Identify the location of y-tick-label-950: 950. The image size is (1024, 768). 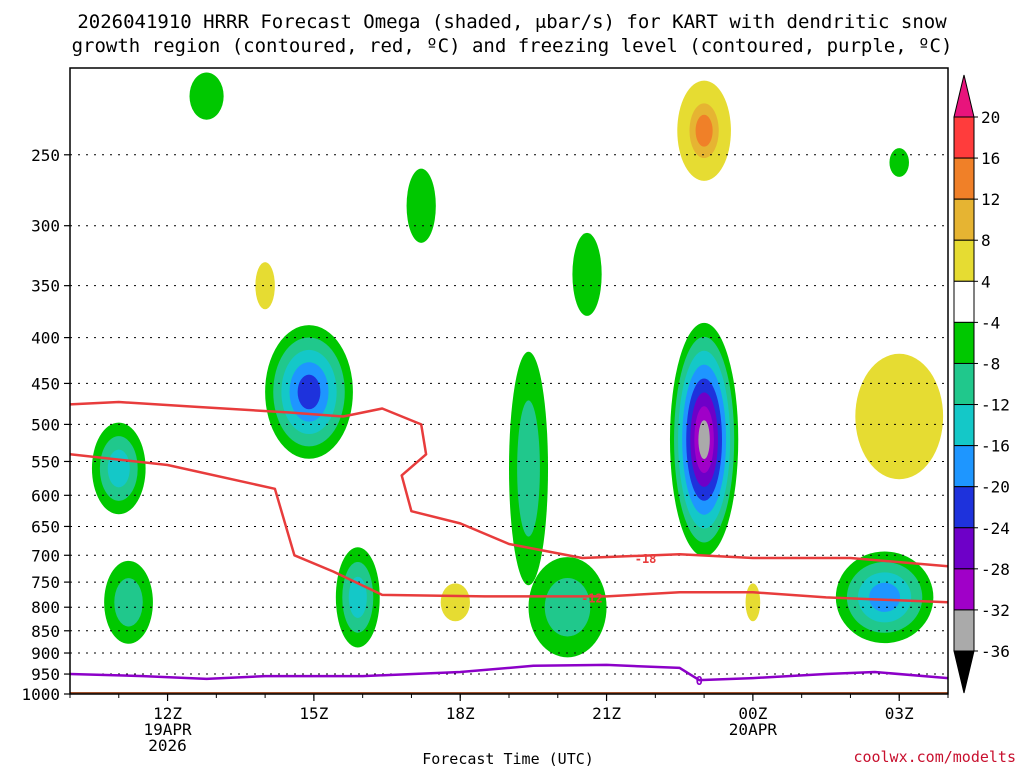
(45, 674).